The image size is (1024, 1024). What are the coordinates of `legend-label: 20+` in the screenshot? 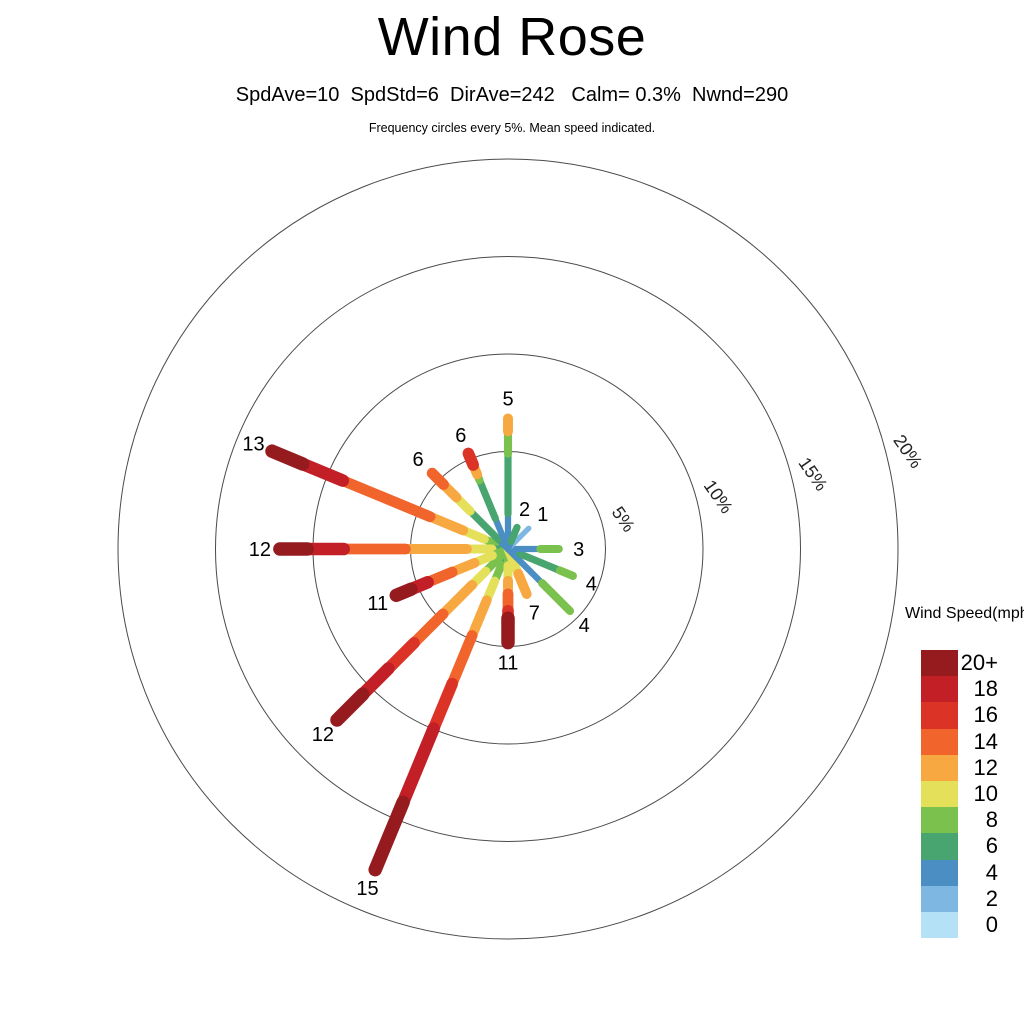 It's located at (979, 662).